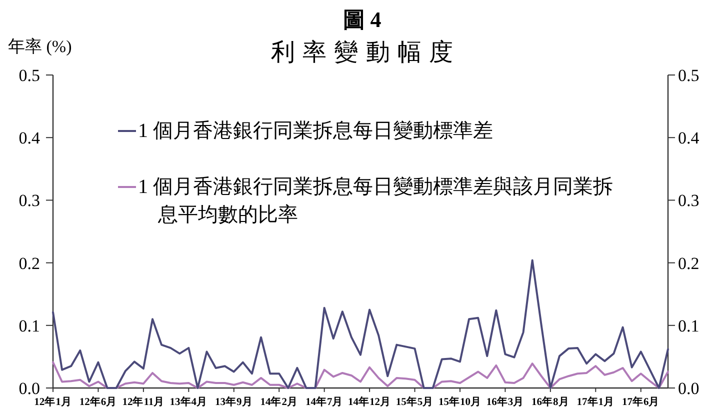  What do you see at coordinates (505, 401) in the screenshot?
I see `x-tick-label: 16年3月` at bounding box center [505, 401].